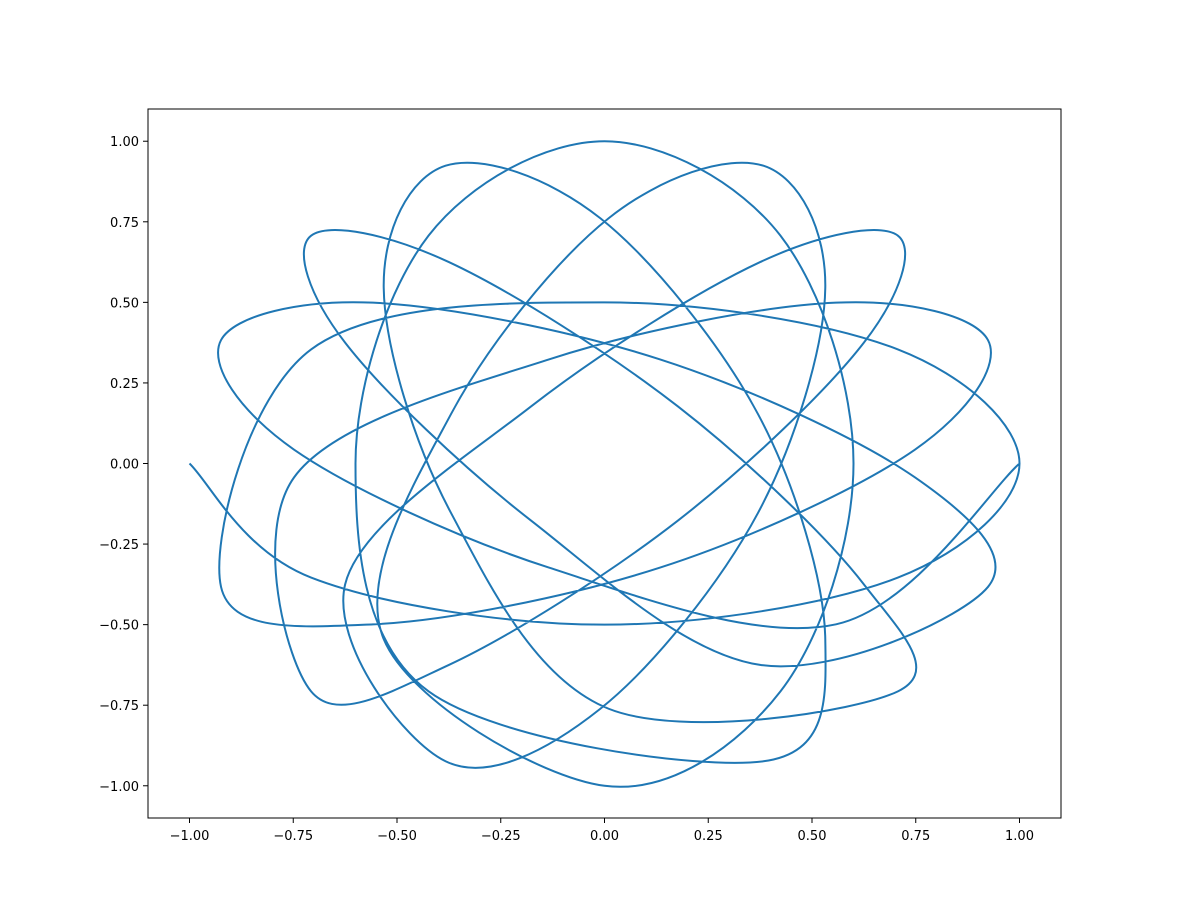 Image resolution: width=1179 pixels, height=918 pixels. I want to click on y-tick-label: 0.75, so click(124, 223).